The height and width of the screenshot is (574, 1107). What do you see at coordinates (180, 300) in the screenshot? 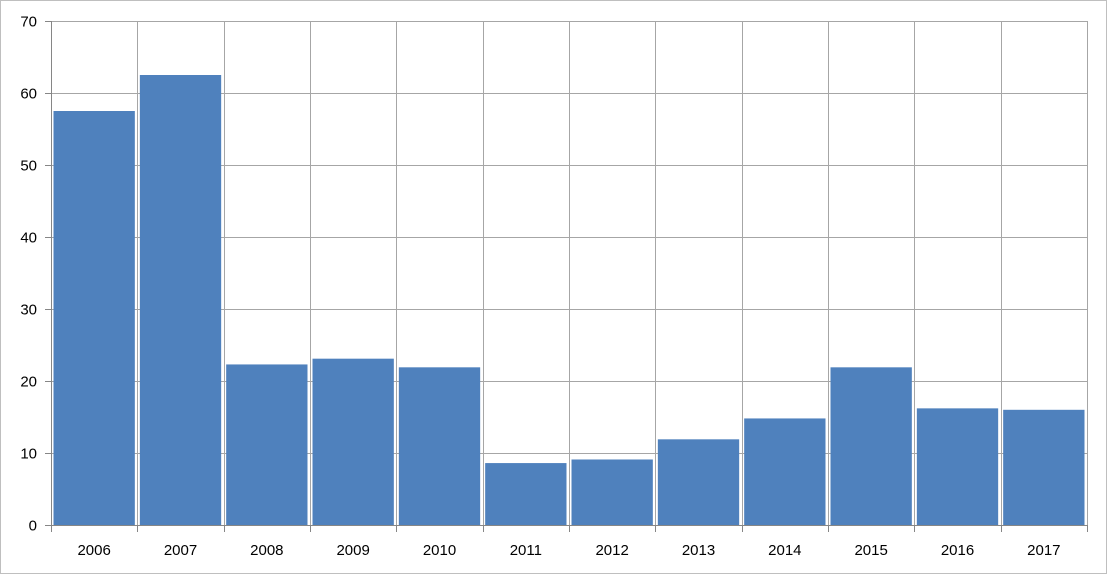
I see `bar-2007` at bounding box center [180, 300].